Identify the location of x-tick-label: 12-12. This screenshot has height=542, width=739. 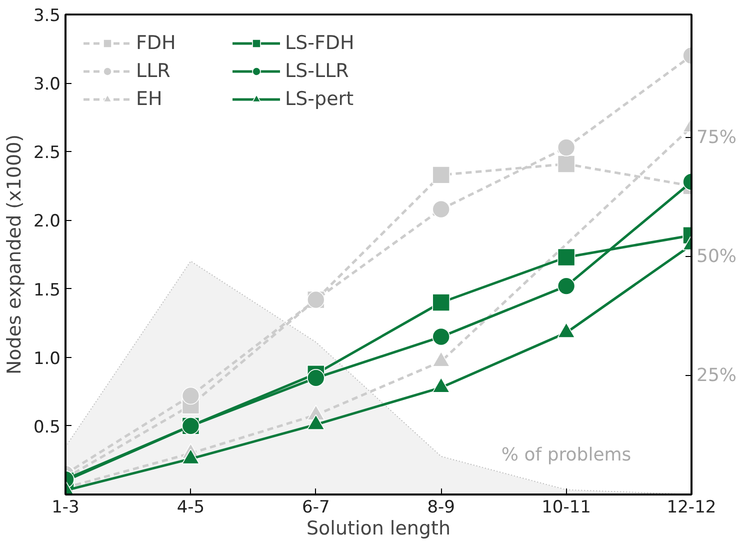
(691, 508).